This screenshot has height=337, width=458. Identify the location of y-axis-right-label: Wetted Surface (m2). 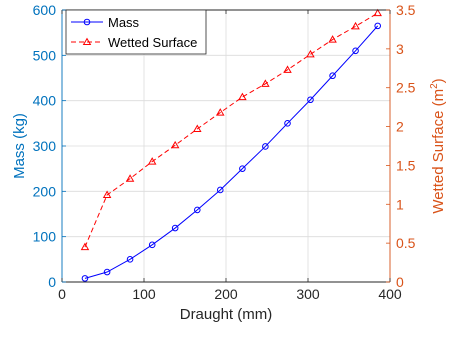
(438, 145).